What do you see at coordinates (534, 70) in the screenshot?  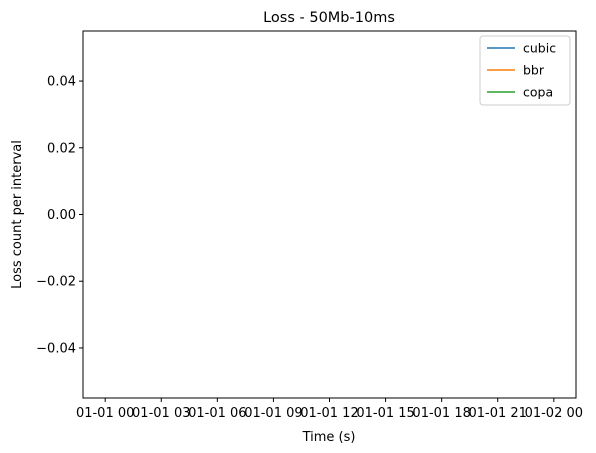 I see `legend-label-bbr: bbr` at bounding box center [534, 70].